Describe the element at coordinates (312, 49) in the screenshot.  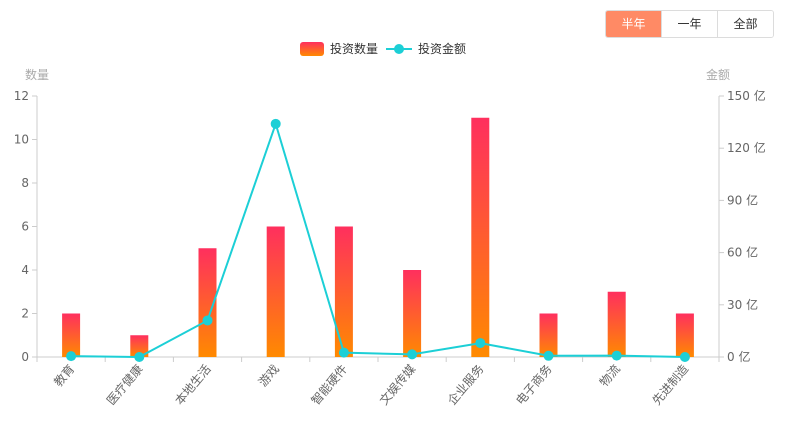
I see `legend-bar-swatch` at that location.